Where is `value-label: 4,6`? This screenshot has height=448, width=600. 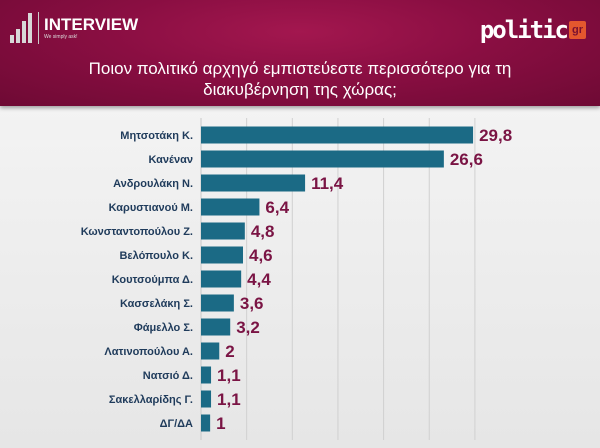
value-label: 4,6 is located at coordinates (261, 255).